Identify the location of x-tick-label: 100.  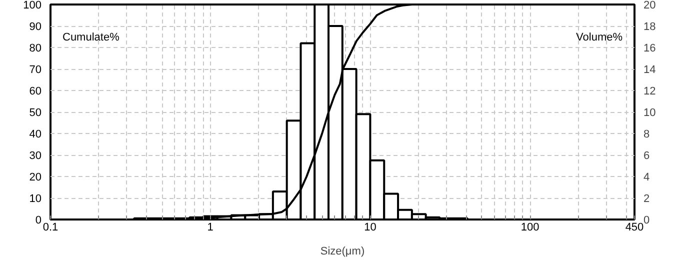
(530, 228).